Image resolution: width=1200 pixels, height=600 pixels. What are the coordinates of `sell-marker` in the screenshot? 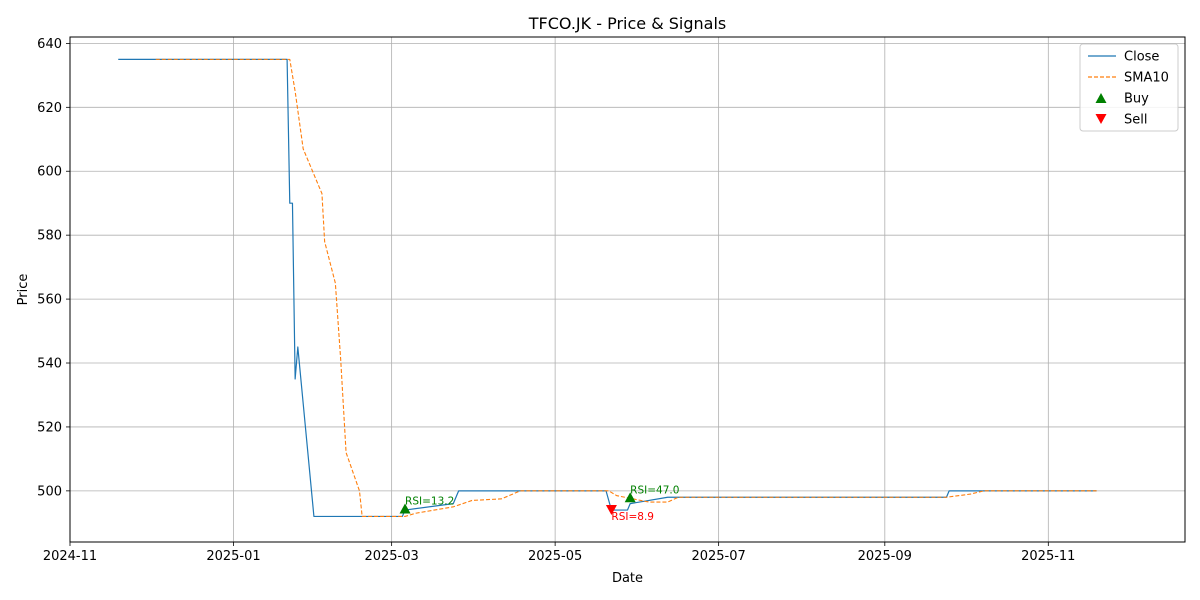 It's located at (611, 510).